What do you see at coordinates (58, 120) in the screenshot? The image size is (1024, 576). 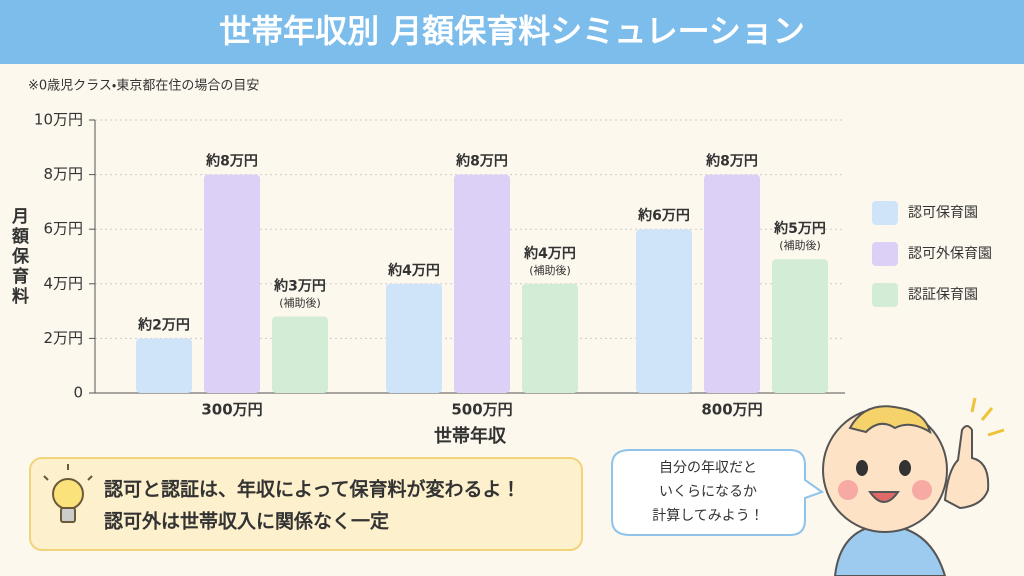 I see `y-tick-label: 10万円` at bounding box center [58, 120].